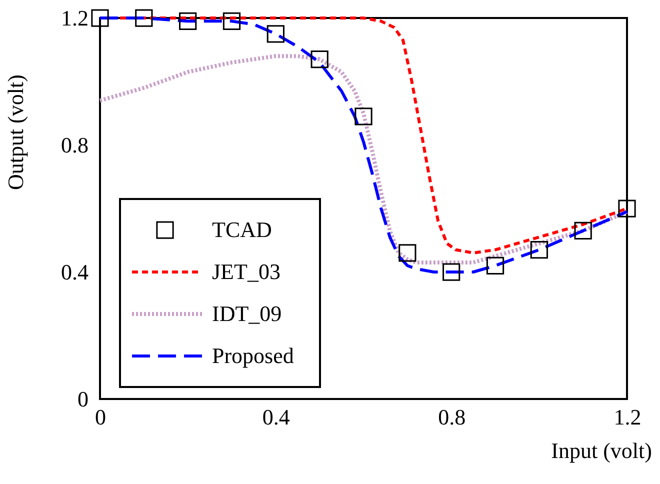  What do you see at coordinates (246, 271) in the screenshot?
I see `legend-label: JET_03` at bounding box center [246, 271].